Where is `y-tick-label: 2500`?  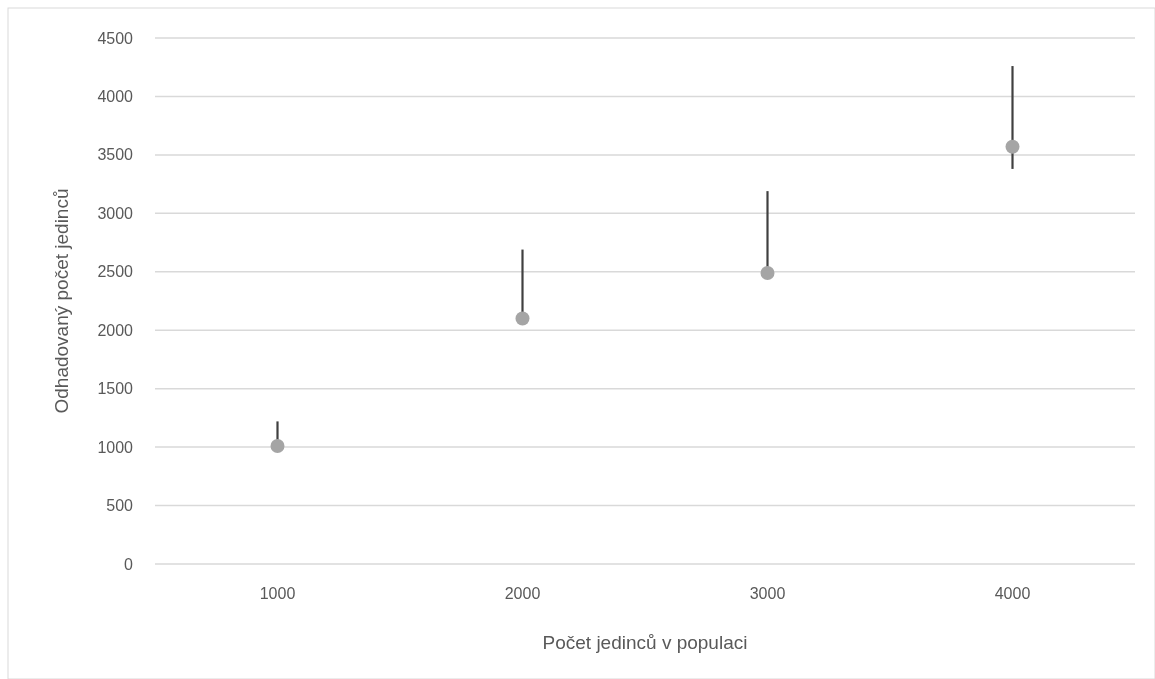 y-tick-label: 2500 is located at coordinates (115, 272).